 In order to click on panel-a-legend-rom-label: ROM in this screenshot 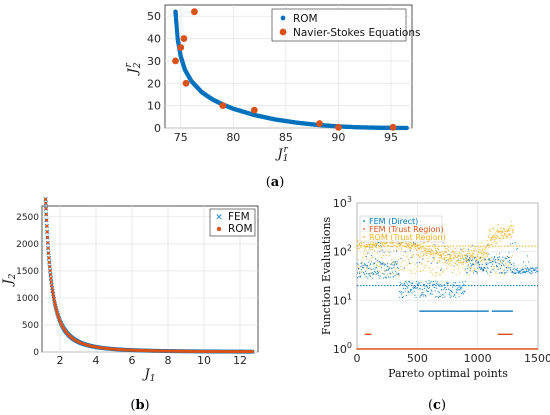, I will do `click(305, 19)`.